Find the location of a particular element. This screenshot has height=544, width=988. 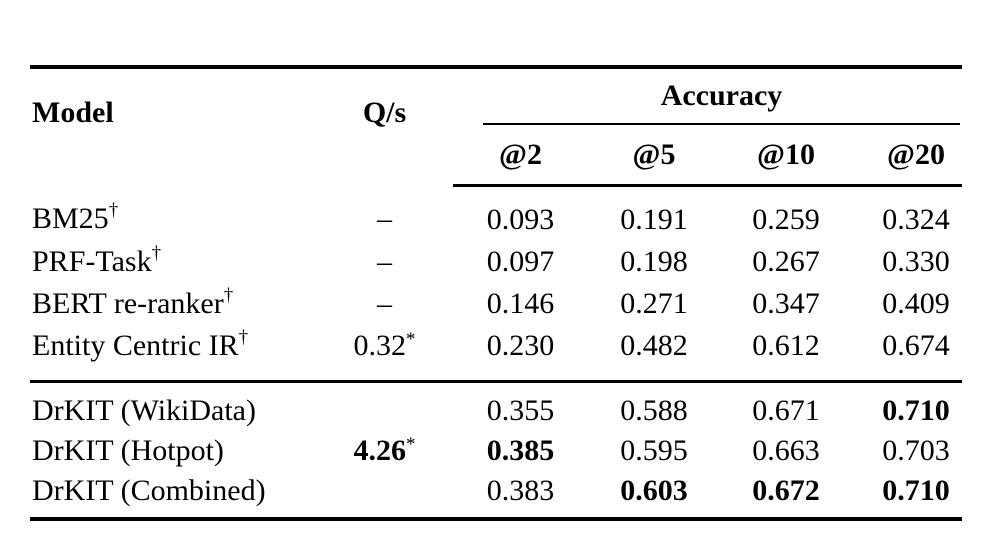

table-row: DrKIT (WikiData) 0.355 0.588 0.671 0.710 is located at coordinates (496, 407).